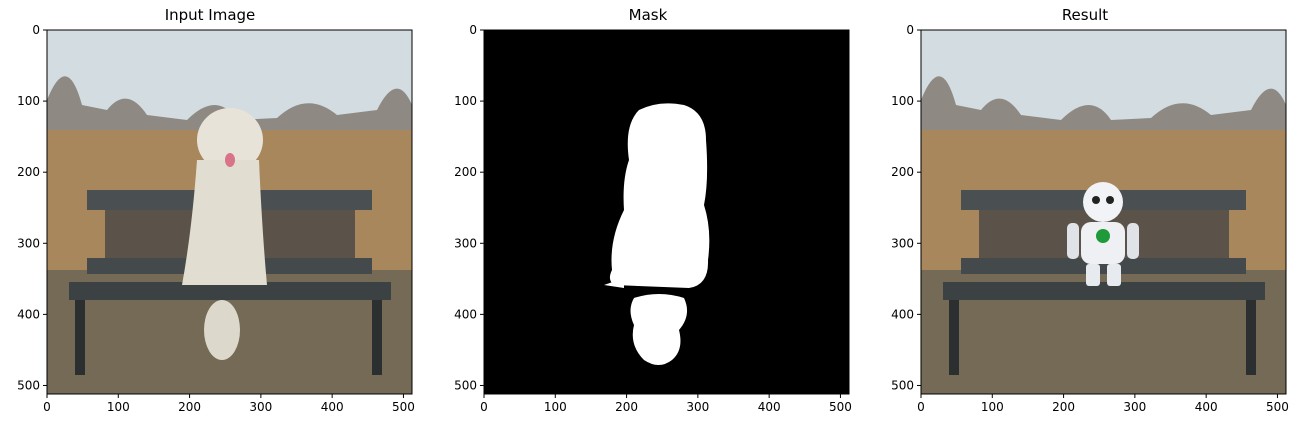 The height and width of the screenshot is (428, 1301). What do you see at coordinates (224, 222) in the screenshot?
I see `dog-body` at bounding box center [224, 222].